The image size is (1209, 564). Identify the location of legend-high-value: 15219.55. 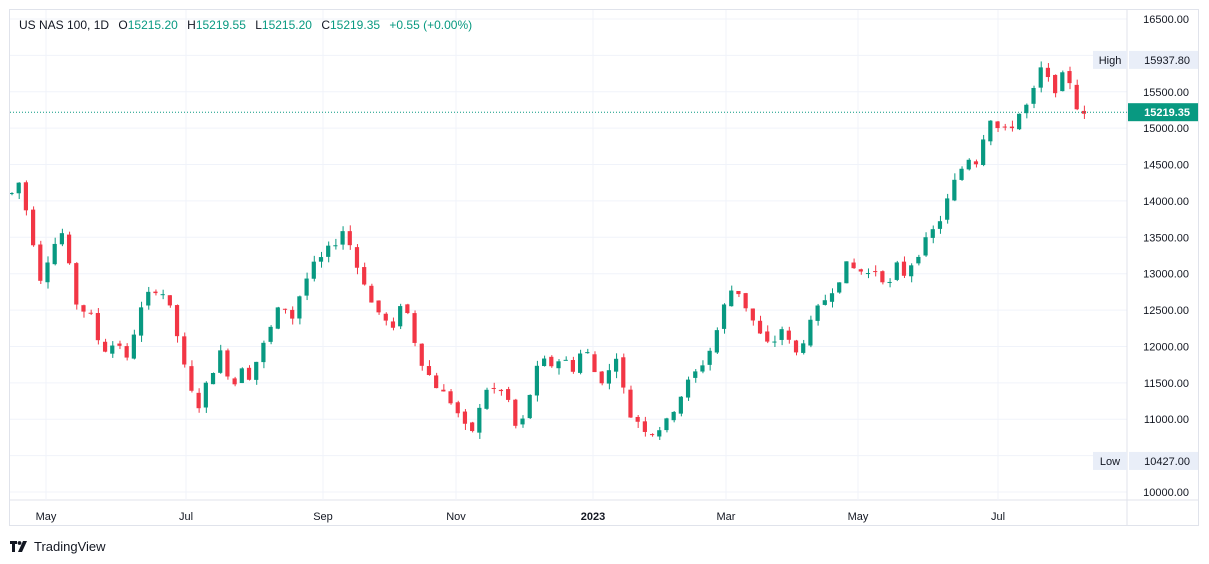
(220, 25).